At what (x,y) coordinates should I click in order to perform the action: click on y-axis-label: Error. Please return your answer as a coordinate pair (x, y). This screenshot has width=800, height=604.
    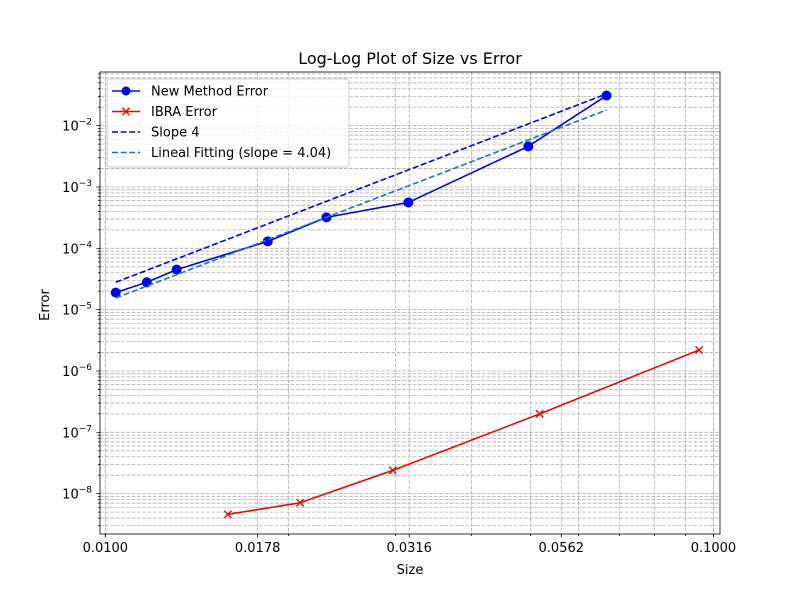
    Looking at the image, I should click on (45, 305).